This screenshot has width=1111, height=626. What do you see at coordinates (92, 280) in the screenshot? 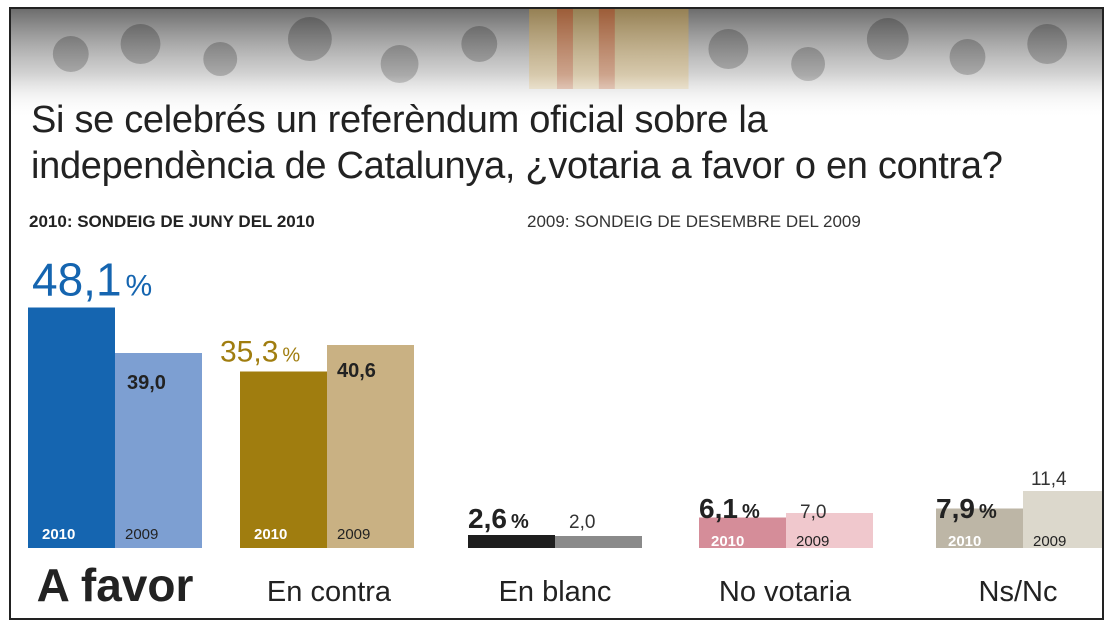
I see `value-2010-a-favor: 48,1%` at bounding box center [92, 280].